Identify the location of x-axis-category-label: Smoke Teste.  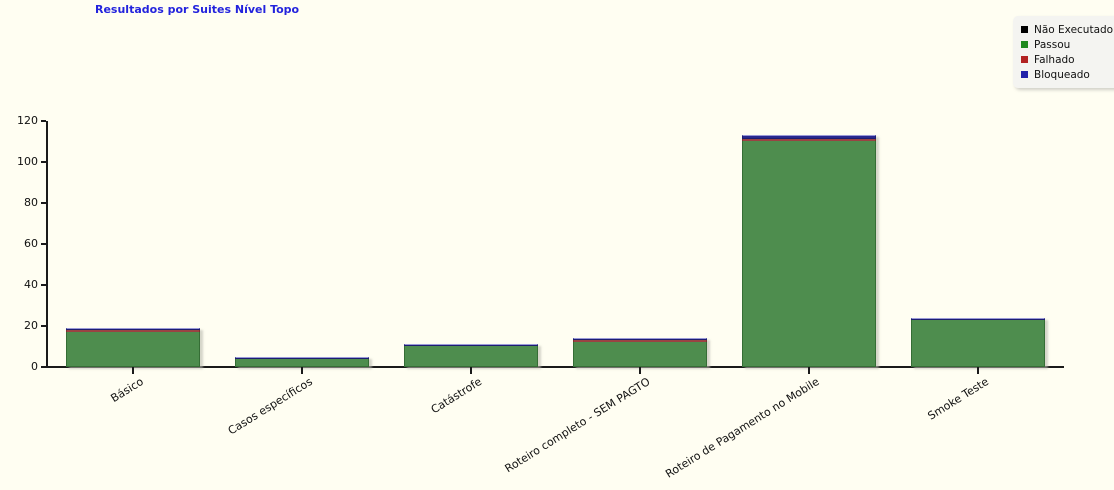
(958, 399).